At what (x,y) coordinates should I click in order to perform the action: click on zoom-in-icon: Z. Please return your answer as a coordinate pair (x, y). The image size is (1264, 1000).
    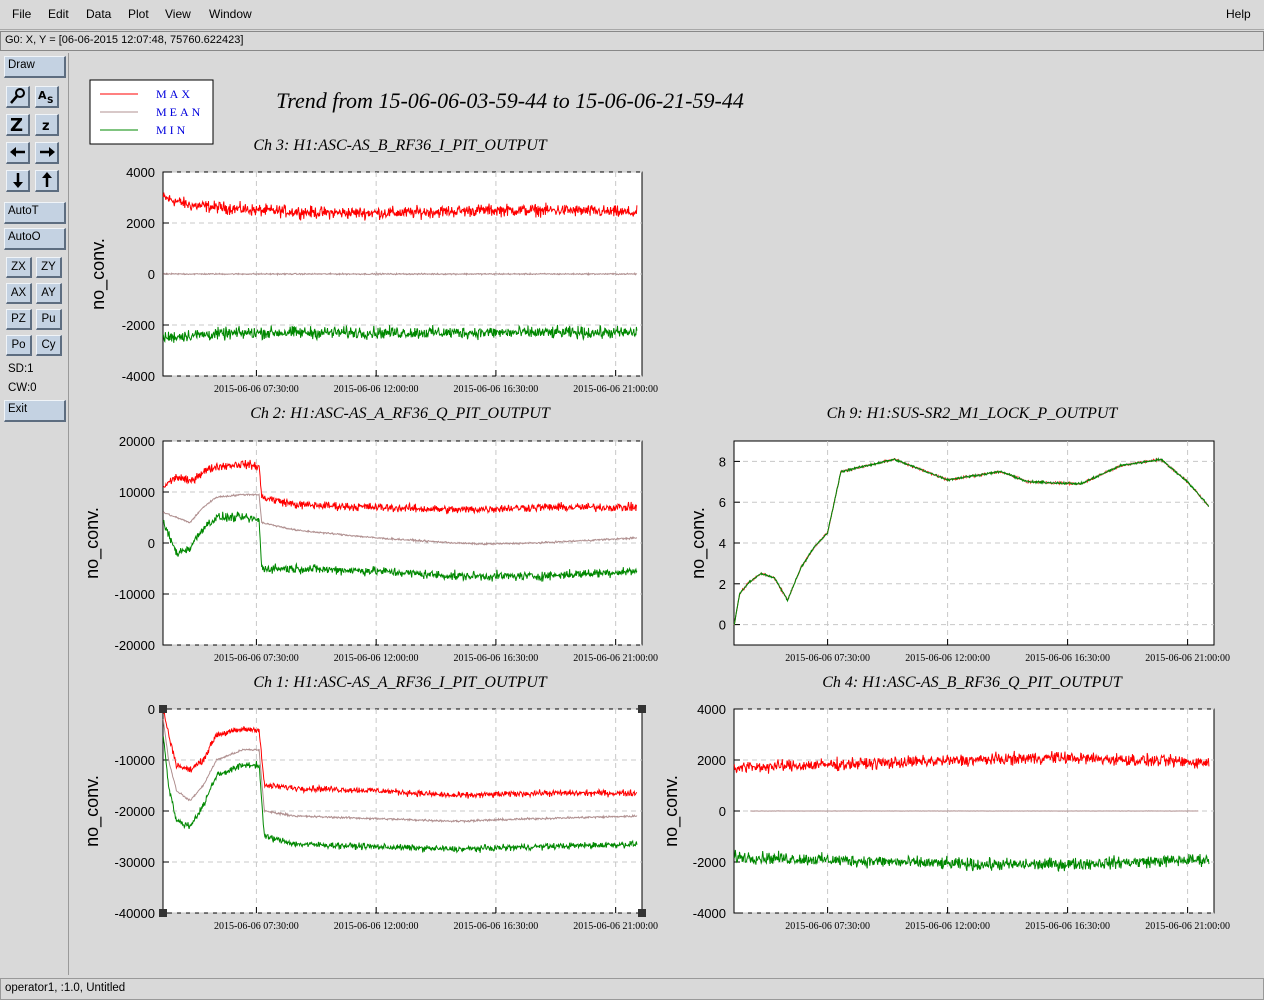
    Looking at the image, I should click on (18, 125).